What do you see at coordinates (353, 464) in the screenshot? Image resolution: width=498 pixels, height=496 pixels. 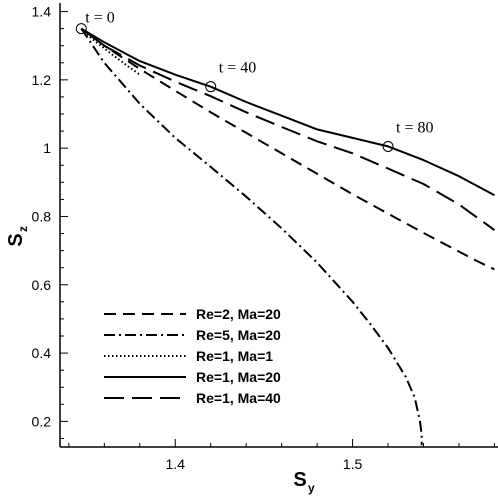 I see `x-tick-label: 1.5` at bounding box center [353, 464].